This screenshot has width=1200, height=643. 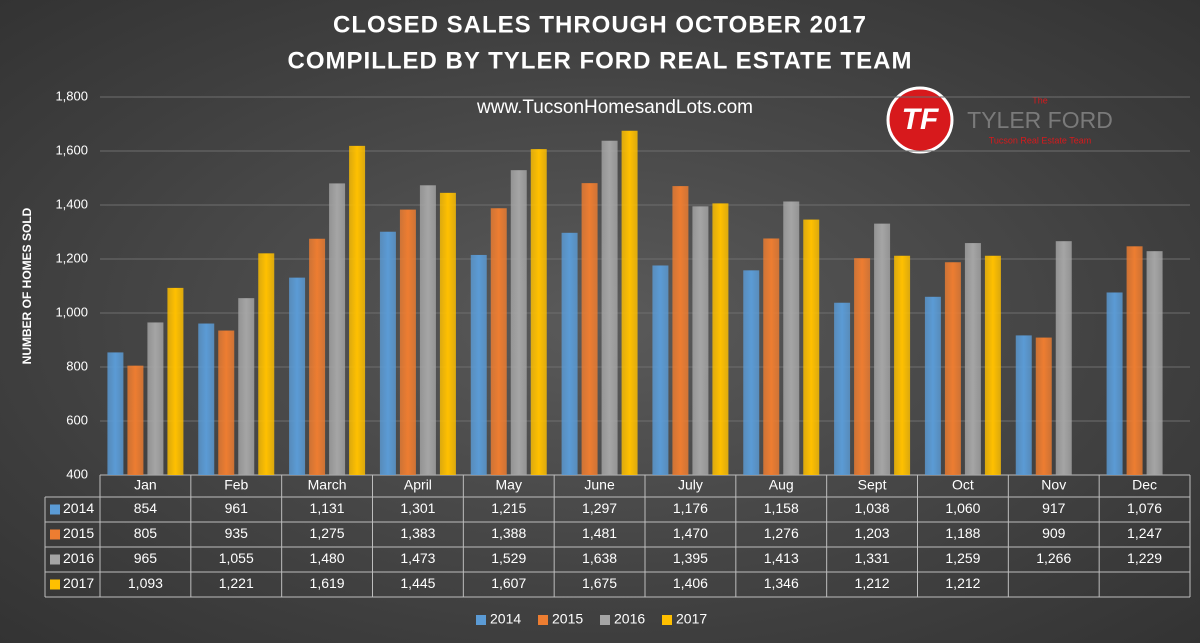 What do you see at coordinates (872, 583) in the screenshot?
I see `table-value: 1,212` at bounding box center [872, 583].